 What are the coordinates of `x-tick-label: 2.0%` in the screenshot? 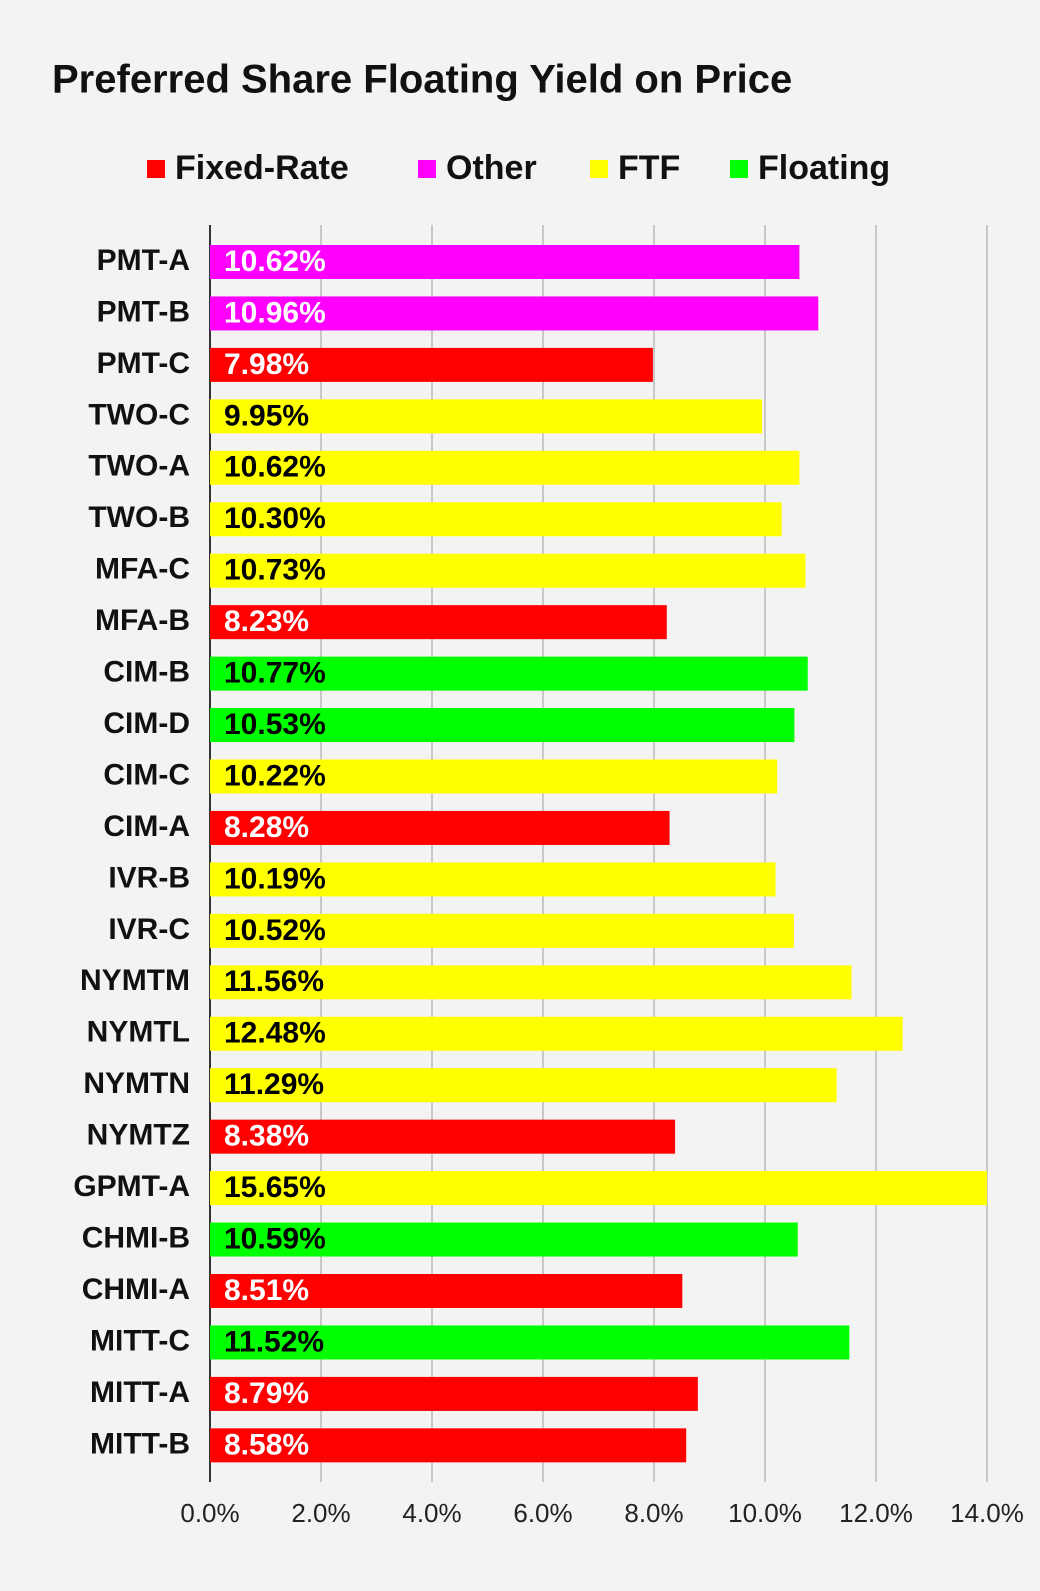 It's located at (320, 1513).